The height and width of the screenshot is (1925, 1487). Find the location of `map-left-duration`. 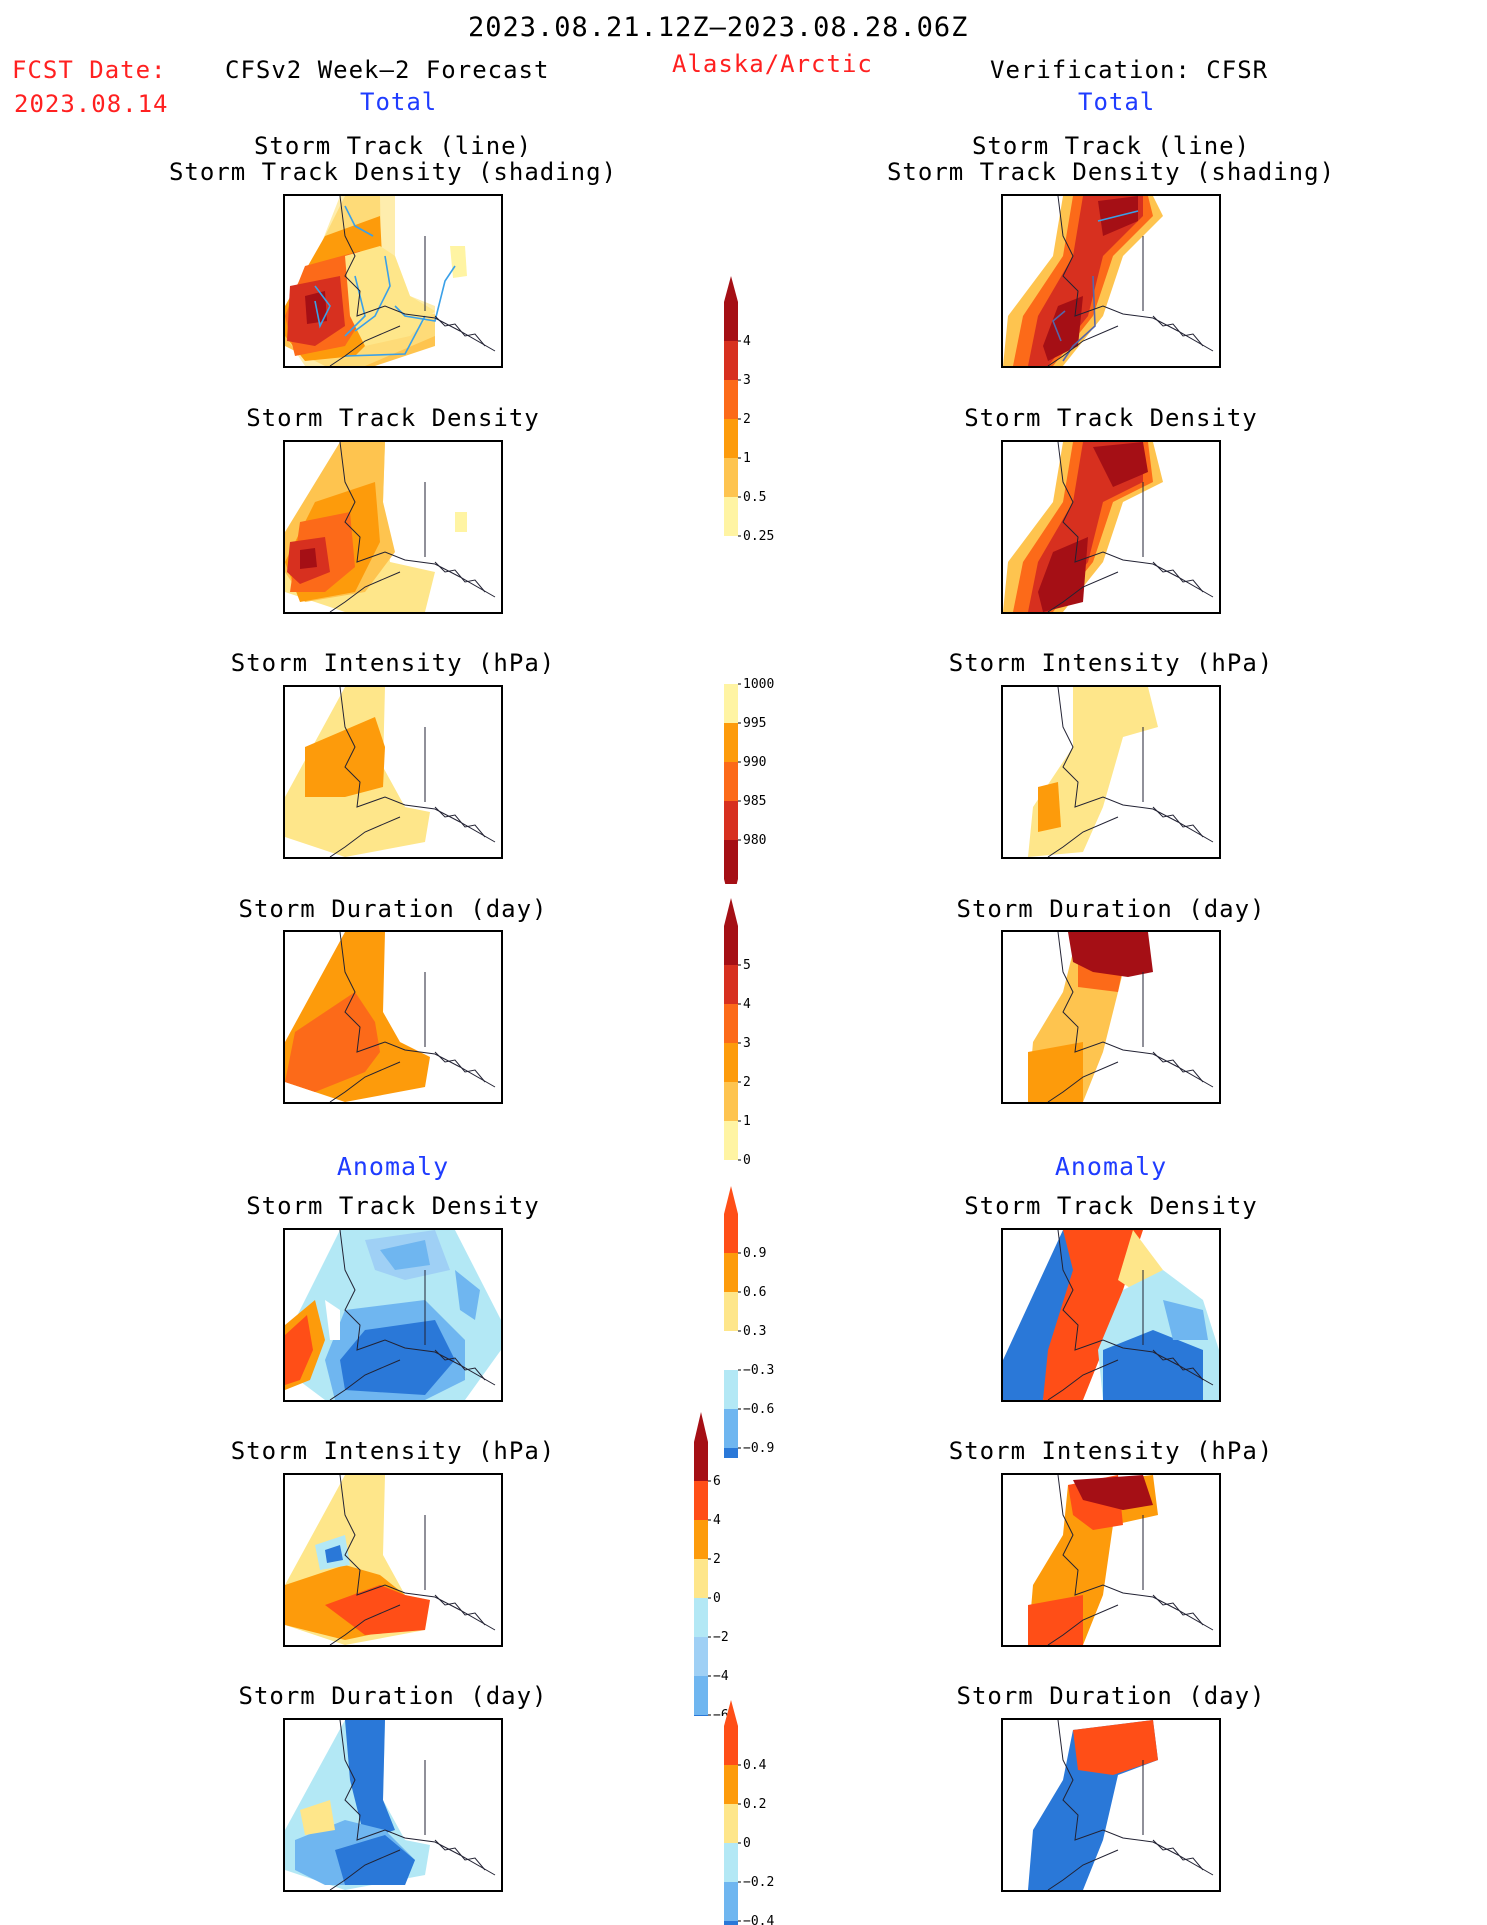

map-left-duration is located at coordinates (393, 1017).